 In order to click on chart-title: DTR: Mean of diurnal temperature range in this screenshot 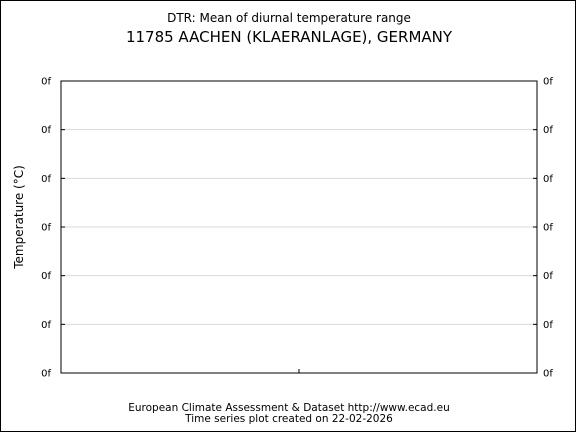, I will do `click(289, 18)`.